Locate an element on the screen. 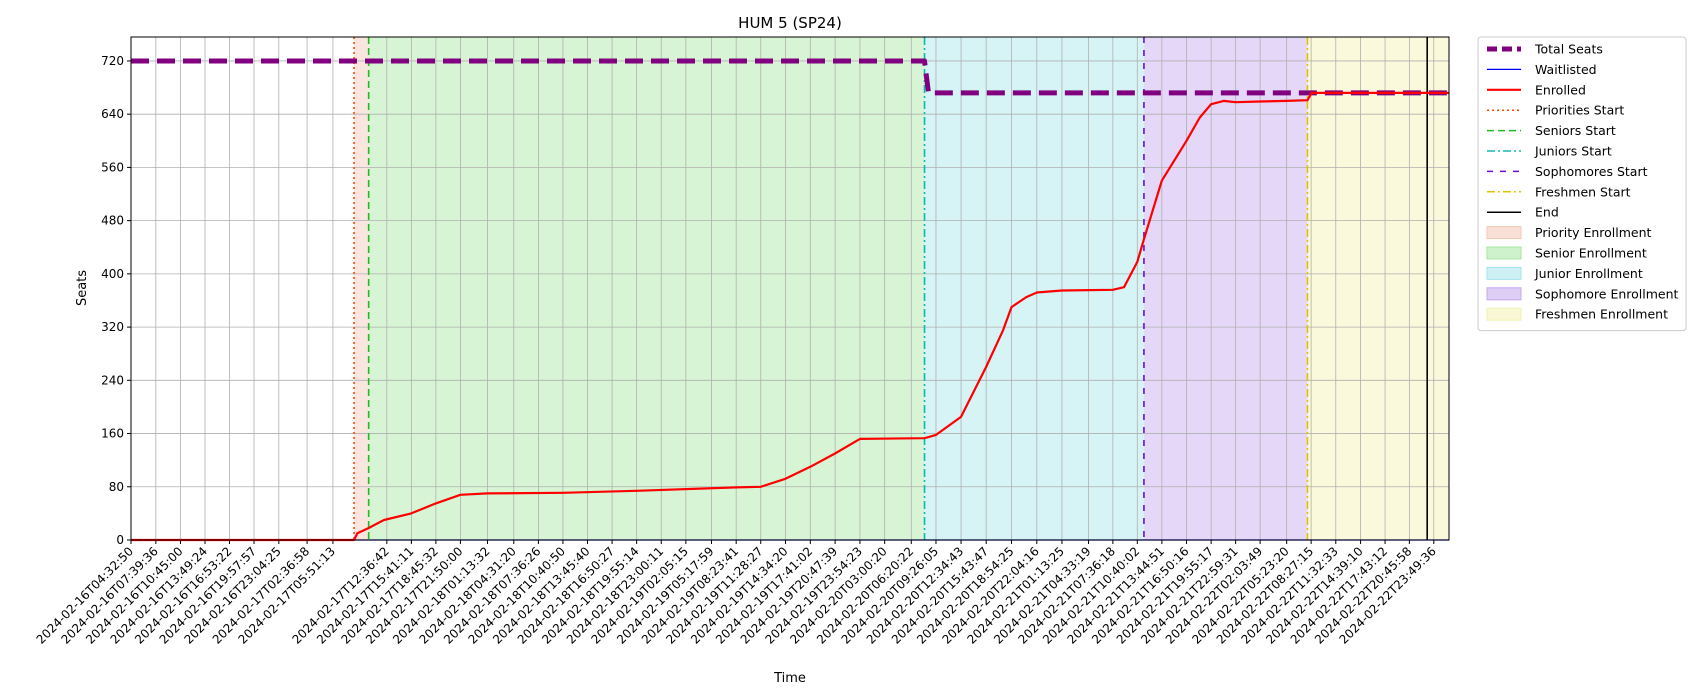 The width and height of the screenshot is (1700, 700). y-tick-label: 80 is located at coordinates (116, 487).